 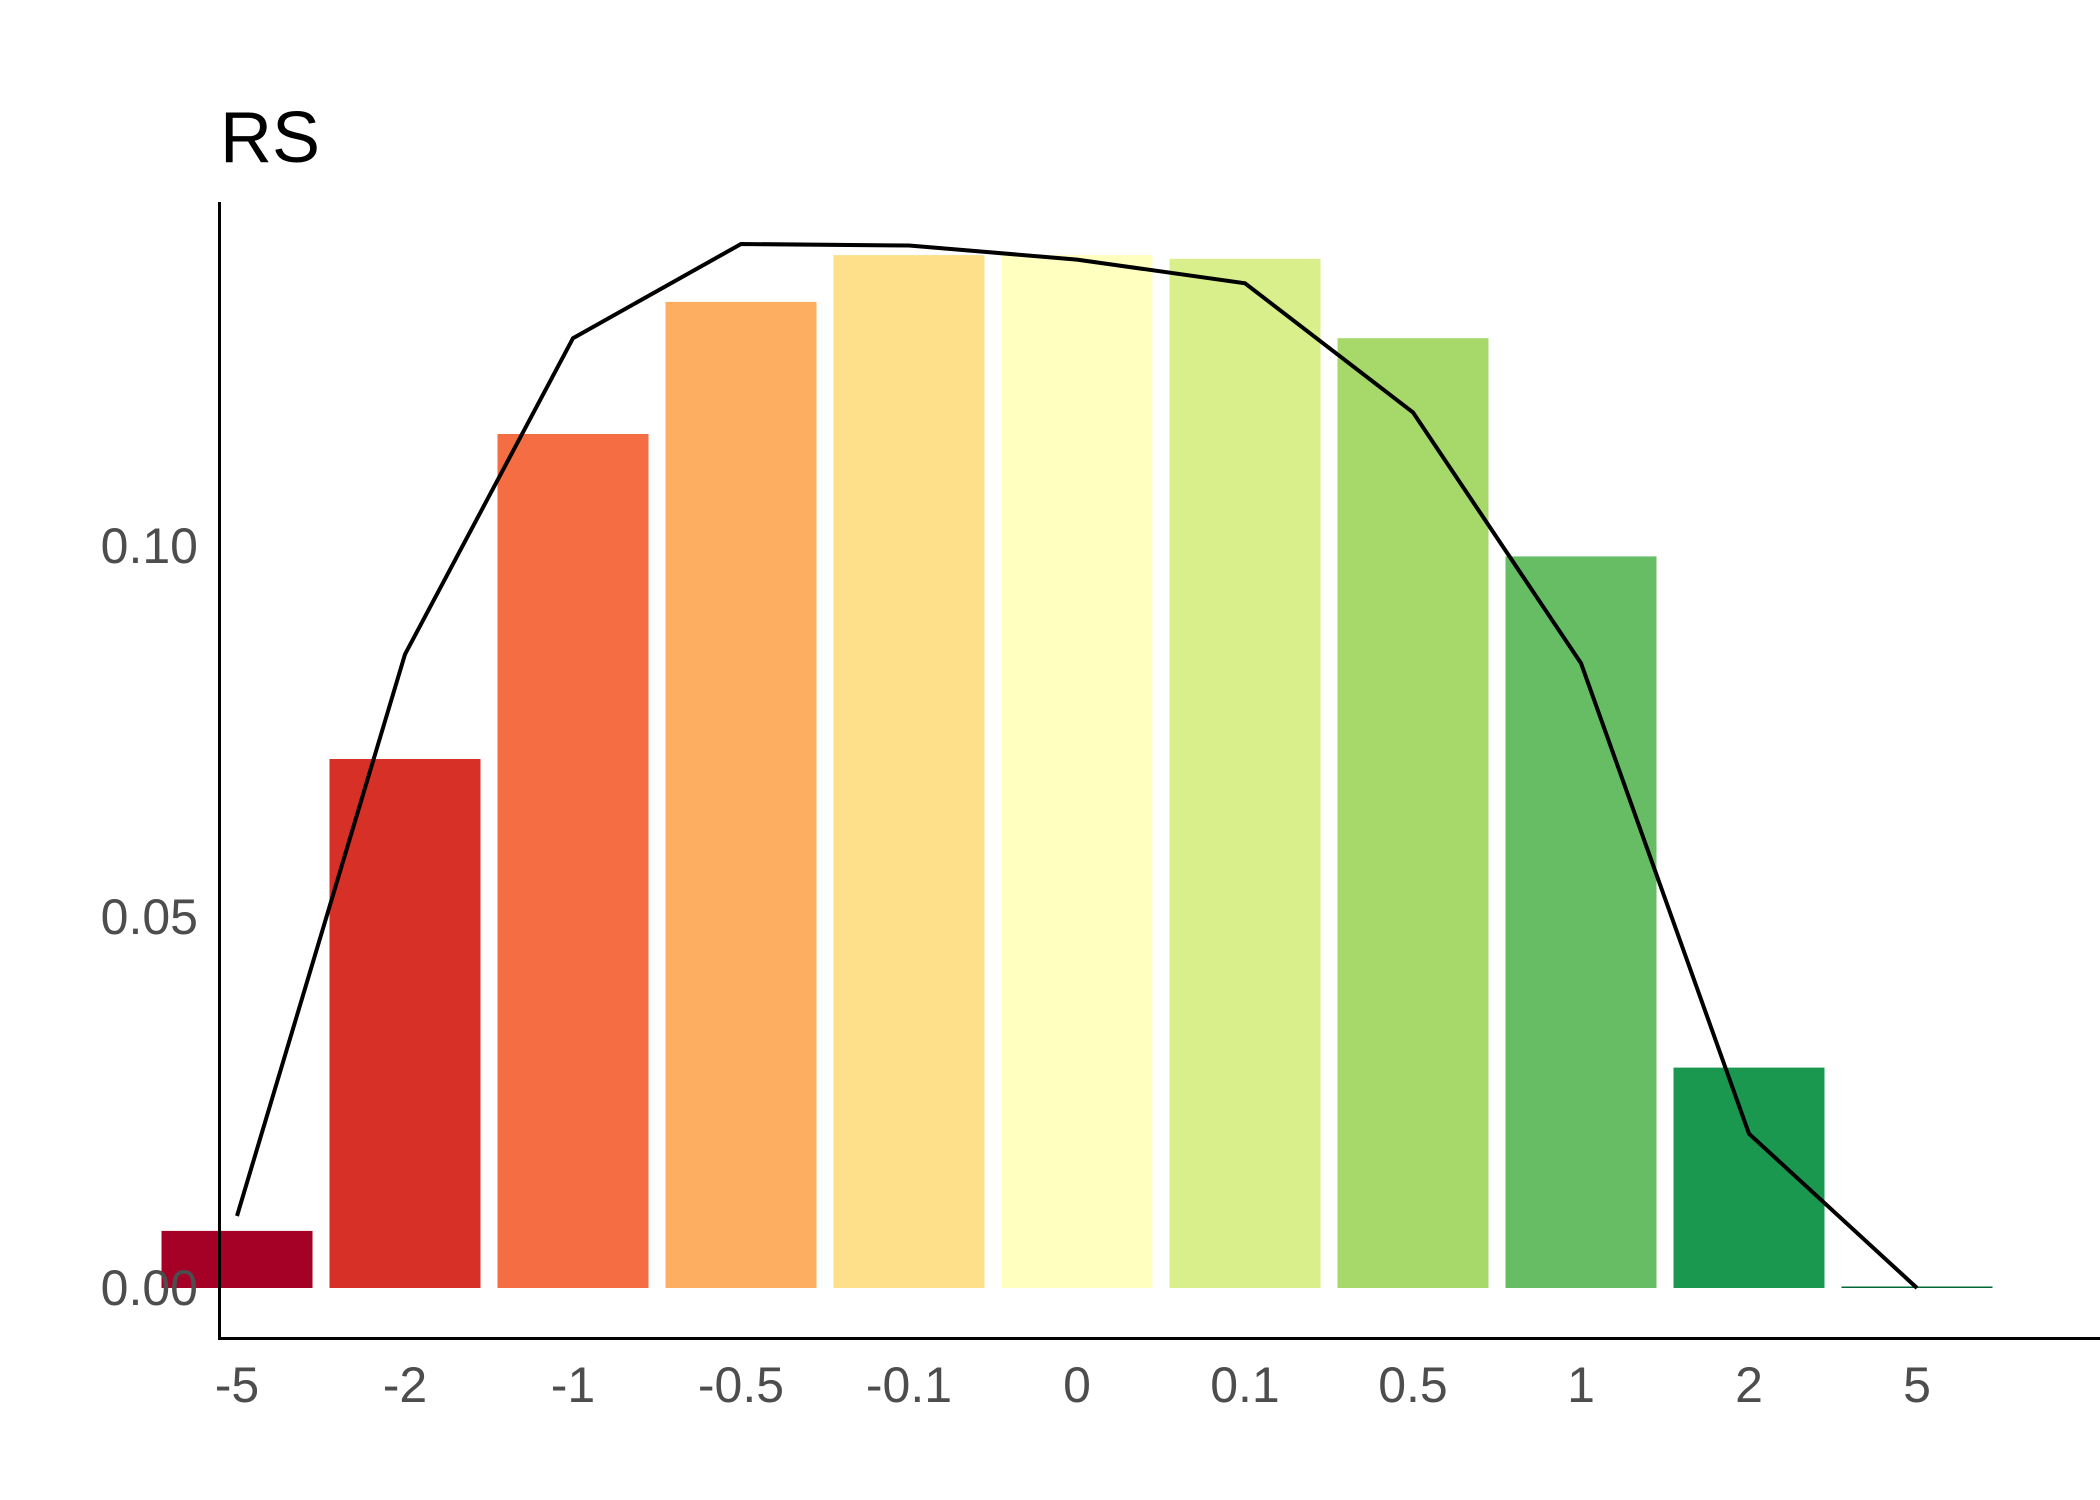 I want to click on x-tick-label-10: 5, so click(x=1917, y=1385).